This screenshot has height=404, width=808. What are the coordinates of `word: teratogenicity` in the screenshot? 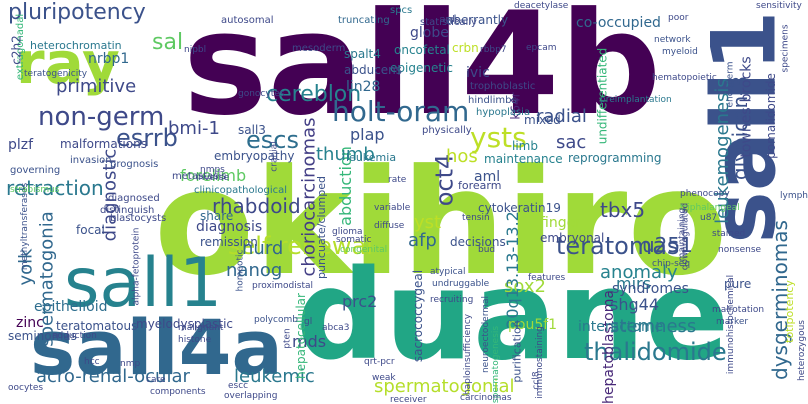 It's located at (56, 74).